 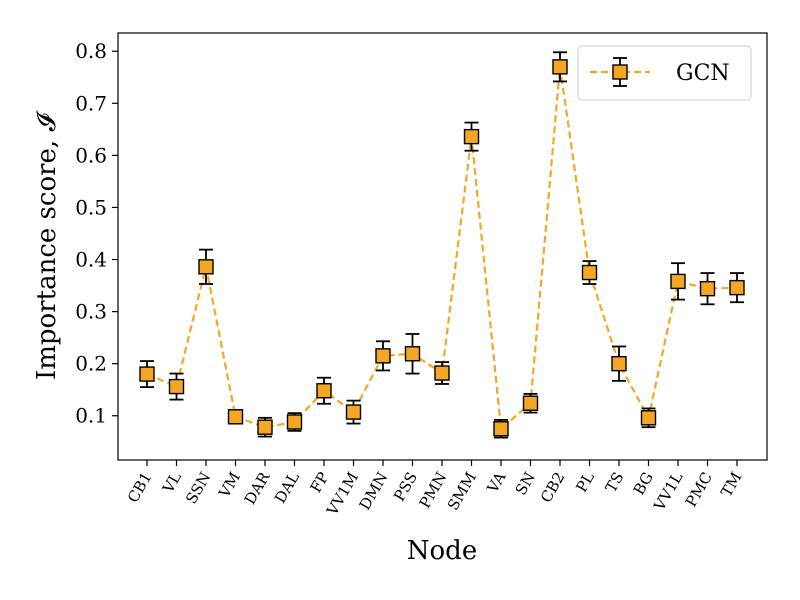 I want to click on data-point-vv1l, so click(x=678, y=281).